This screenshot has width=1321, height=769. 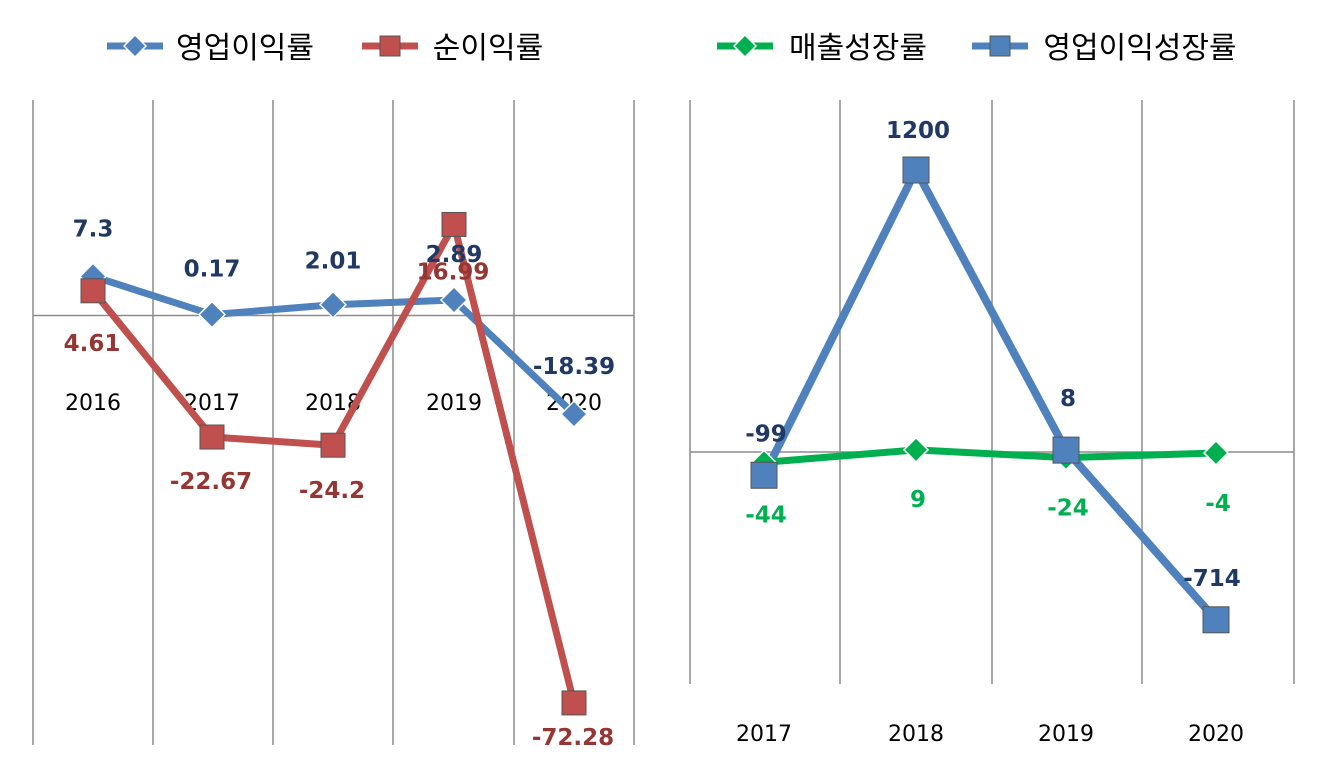 I want to click on sales-growth-label: -4, so click(x=1218, y=504).